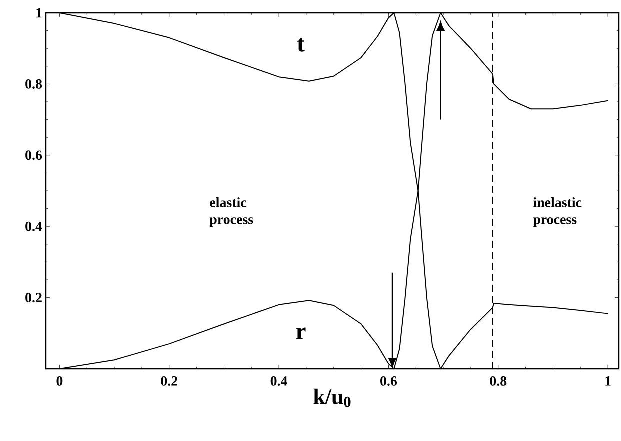 The width and height of the screenshot is (621, 441). I want to click on y-tick-label: 0.4, so click(34, 227).